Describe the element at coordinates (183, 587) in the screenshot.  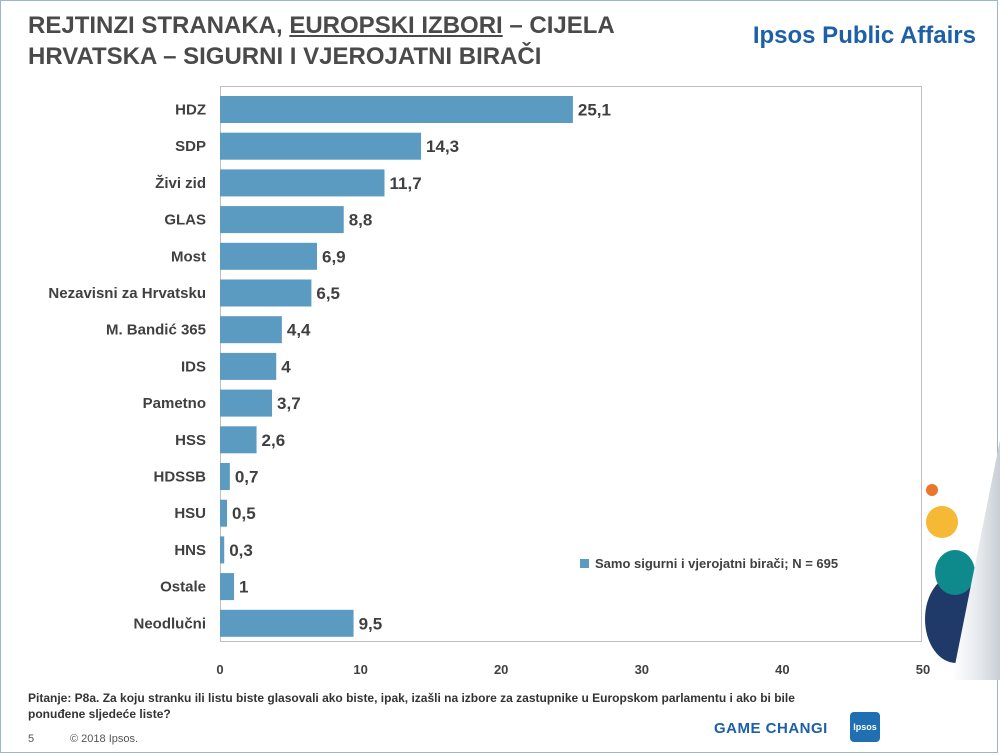
I see `category-label: Ostale` at that location.